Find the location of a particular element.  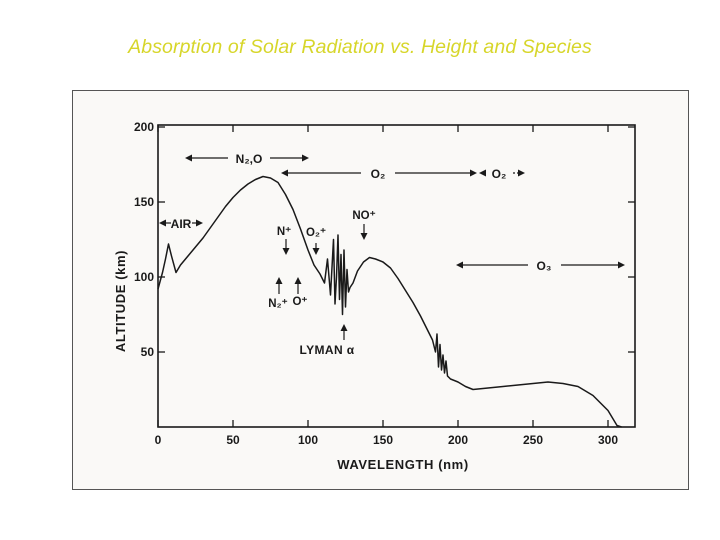

o2-arrow is located at coordinates (379, 173).